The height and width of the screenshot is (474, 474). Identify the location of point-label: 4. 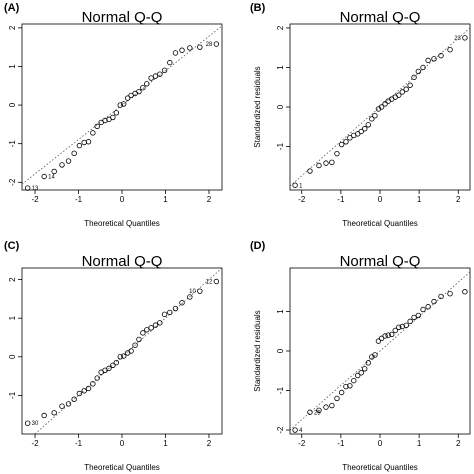
(301, 431).